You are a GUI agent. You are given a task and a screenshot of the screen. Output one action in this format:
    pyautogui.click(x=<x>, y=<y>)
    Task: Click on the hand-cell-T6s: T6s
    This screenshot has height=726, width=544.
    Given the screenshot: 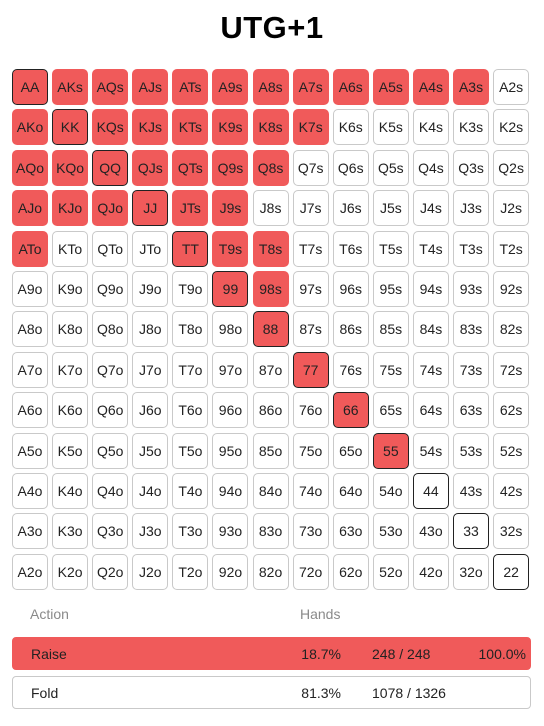 What is the action you would take?
    pyautogui.click(x=350, y=248)
    